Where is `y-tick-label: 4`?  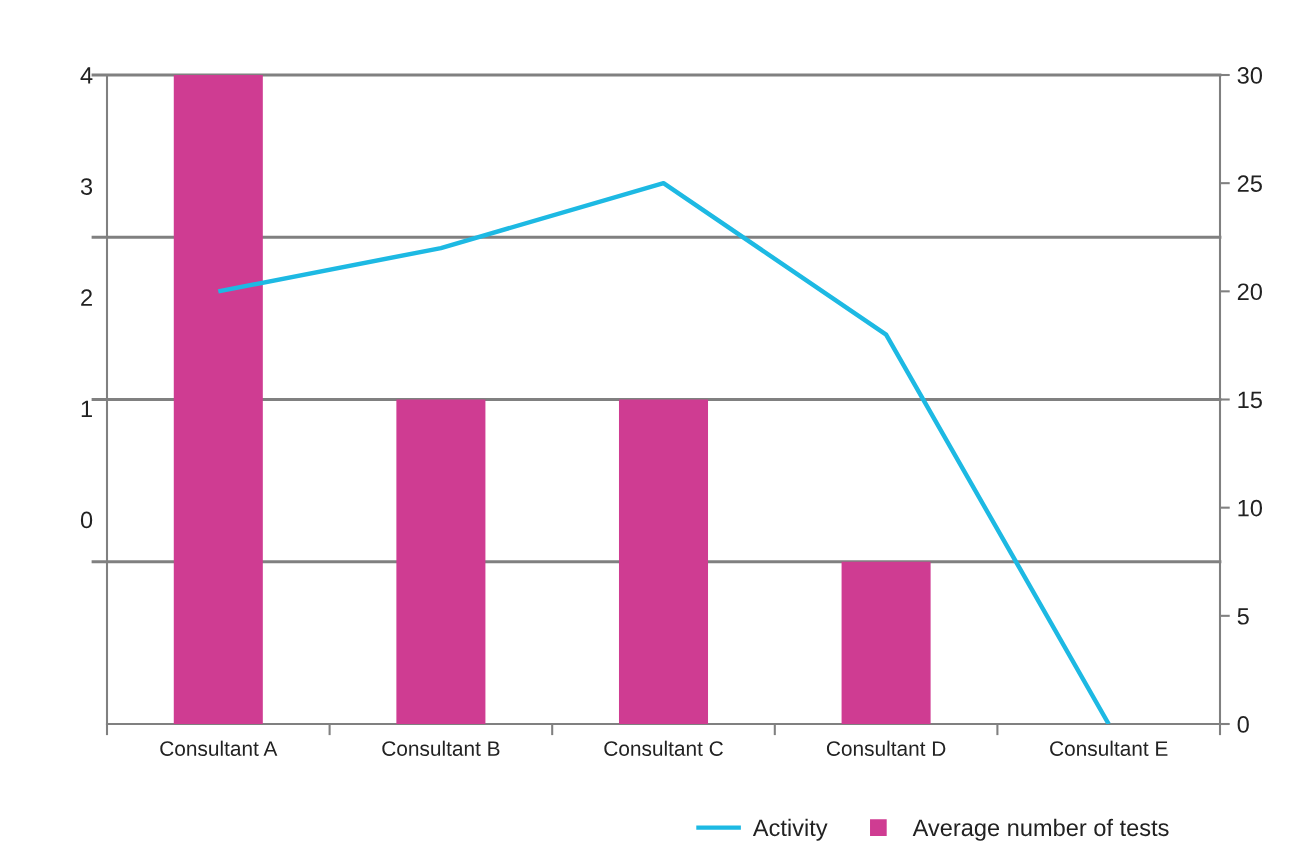
y-tick-label: 4 is located at coordinates (86, 75).